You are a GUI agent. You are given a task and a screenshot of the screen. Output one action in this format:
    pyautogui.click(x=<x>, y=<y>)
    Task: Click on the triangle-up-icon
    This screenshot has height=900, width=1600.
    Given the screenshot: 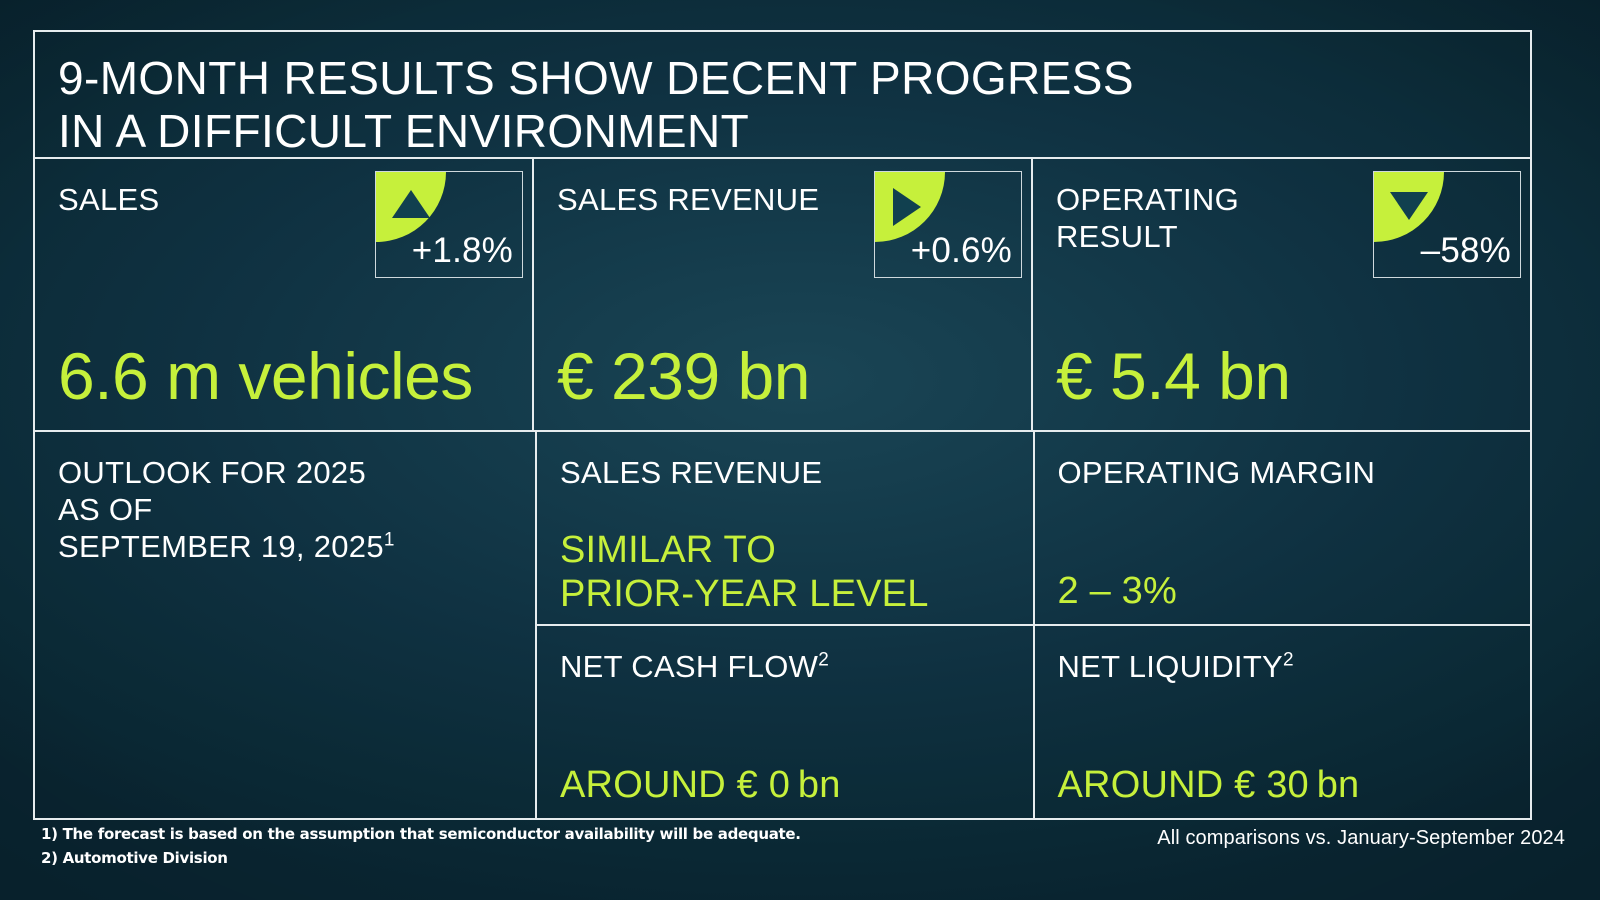 What is the action you would take?
    pyautogui.click(x=411, y=204)
    